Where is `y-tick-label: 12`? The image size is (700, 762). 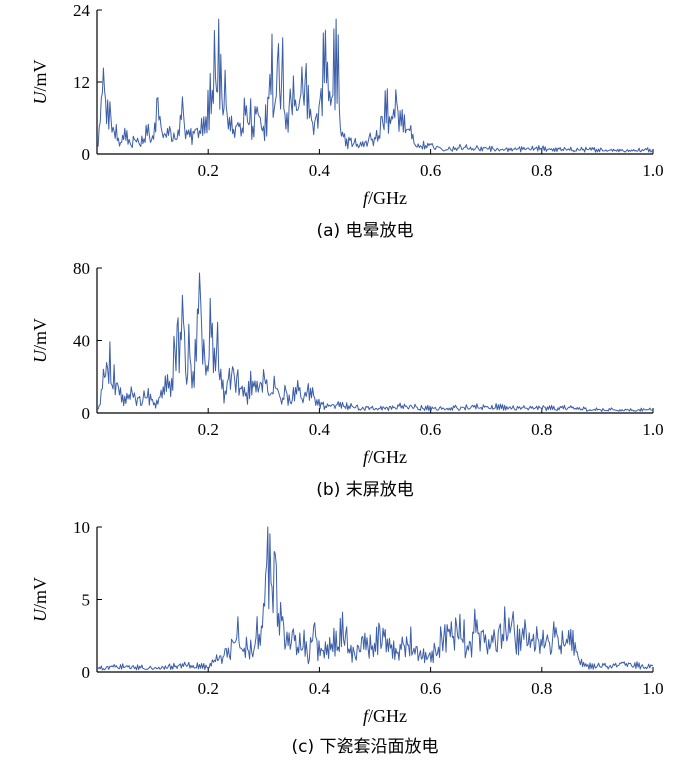
y-tick-label: 12 is located at coordinates (81, 82).